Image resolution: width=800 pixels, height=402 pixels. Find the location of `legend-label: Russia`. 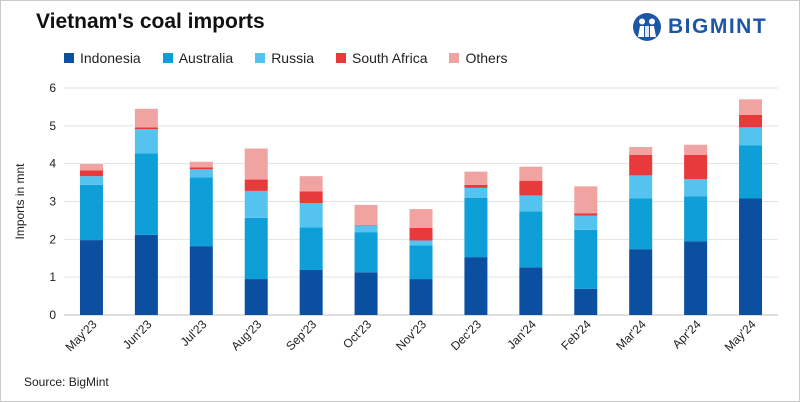

legend-label: Russia is located at coordinates (292, 58).